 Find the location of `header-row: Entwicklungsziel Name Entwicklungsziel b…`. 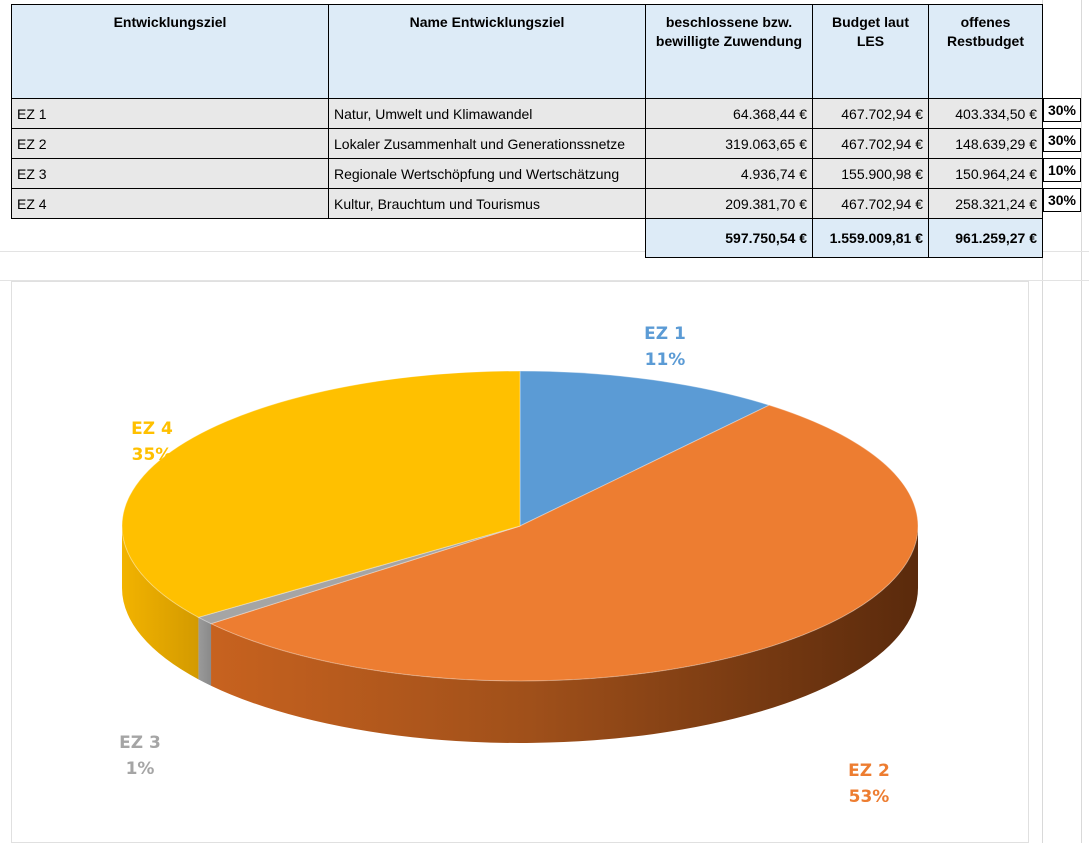

header-row: Entwicklungsziel Name Entwicklungsziel b… is located at coordinates (527, 51).